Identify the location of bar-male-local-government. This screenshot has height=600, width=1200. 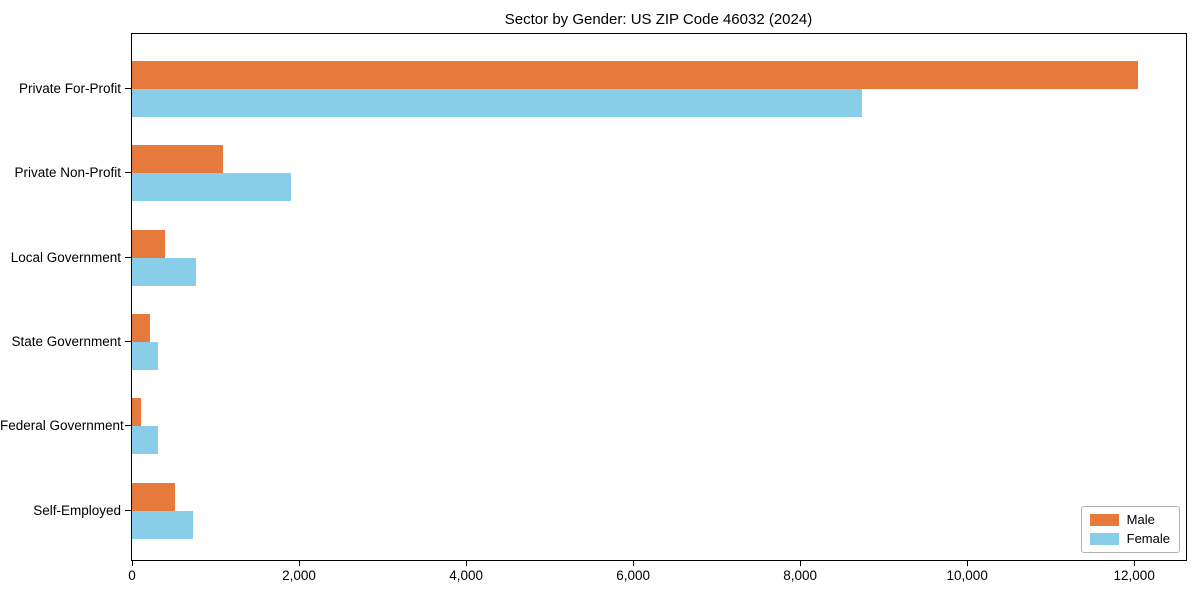
(149, 244).